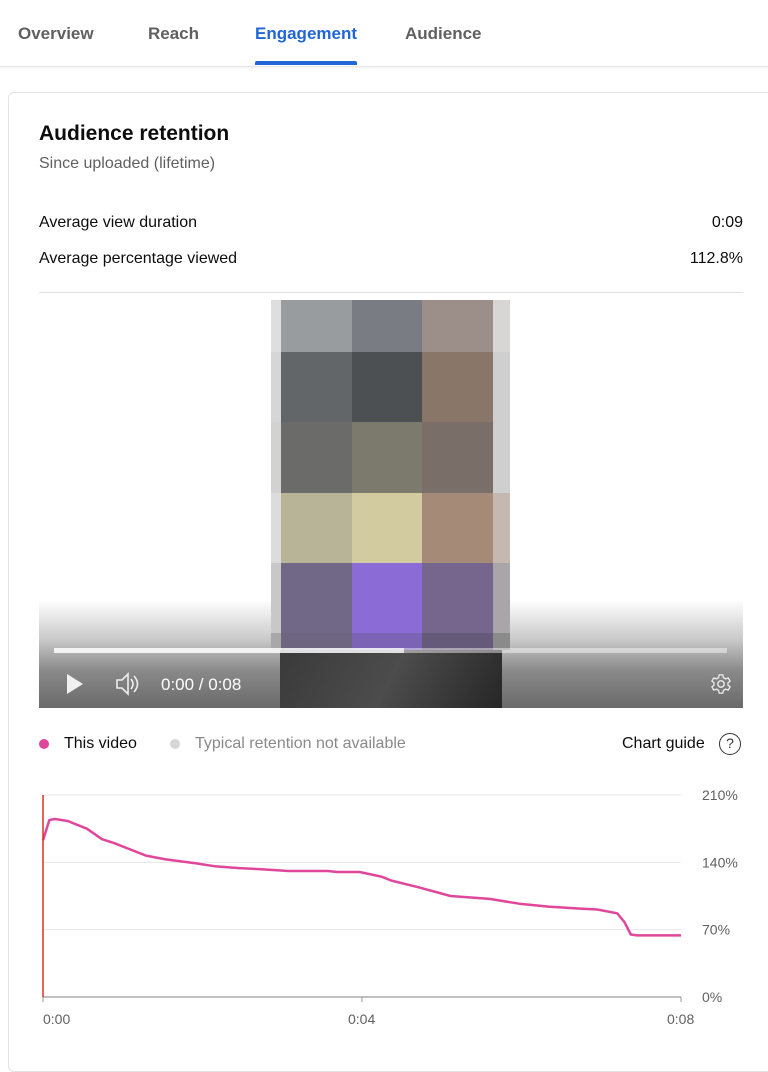  Describe the element at coordinates (716, 930) in the screenshot. I see `y-tick-label: 70%` at that location.